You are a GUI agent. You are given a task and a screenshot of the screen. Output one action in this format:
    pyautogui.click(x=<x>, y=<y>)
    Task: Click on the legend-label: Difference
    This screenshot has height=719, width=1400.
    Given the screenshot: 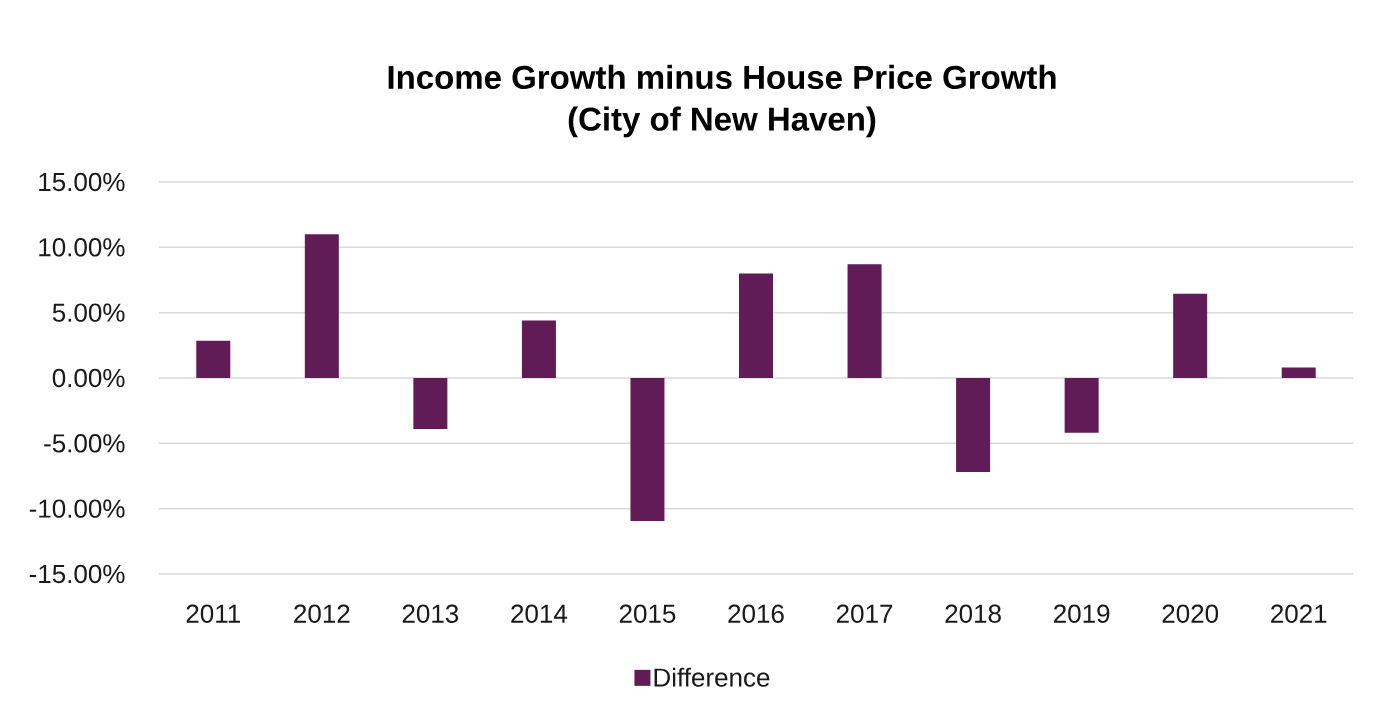 What is the action you would take?
    pyautogui.click(x=712, y=677)
    